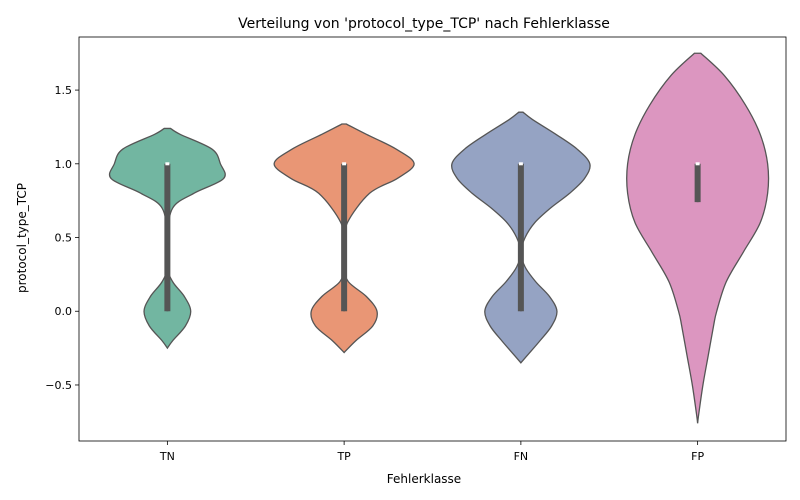  What do you see at coordinates (424, 479) in the screenshot?
I see `x-axis-label: Fehlerklasse` at bounding box center [424, 479].